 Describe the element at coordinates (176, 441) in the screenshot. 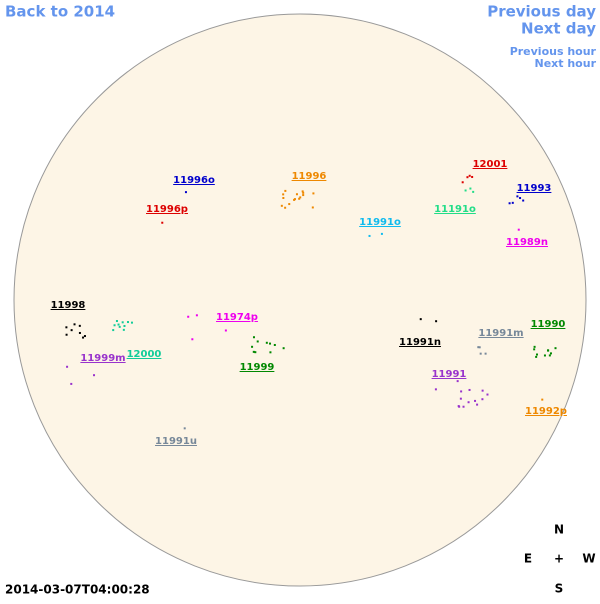

I see `region-label: 11991u` at that location.